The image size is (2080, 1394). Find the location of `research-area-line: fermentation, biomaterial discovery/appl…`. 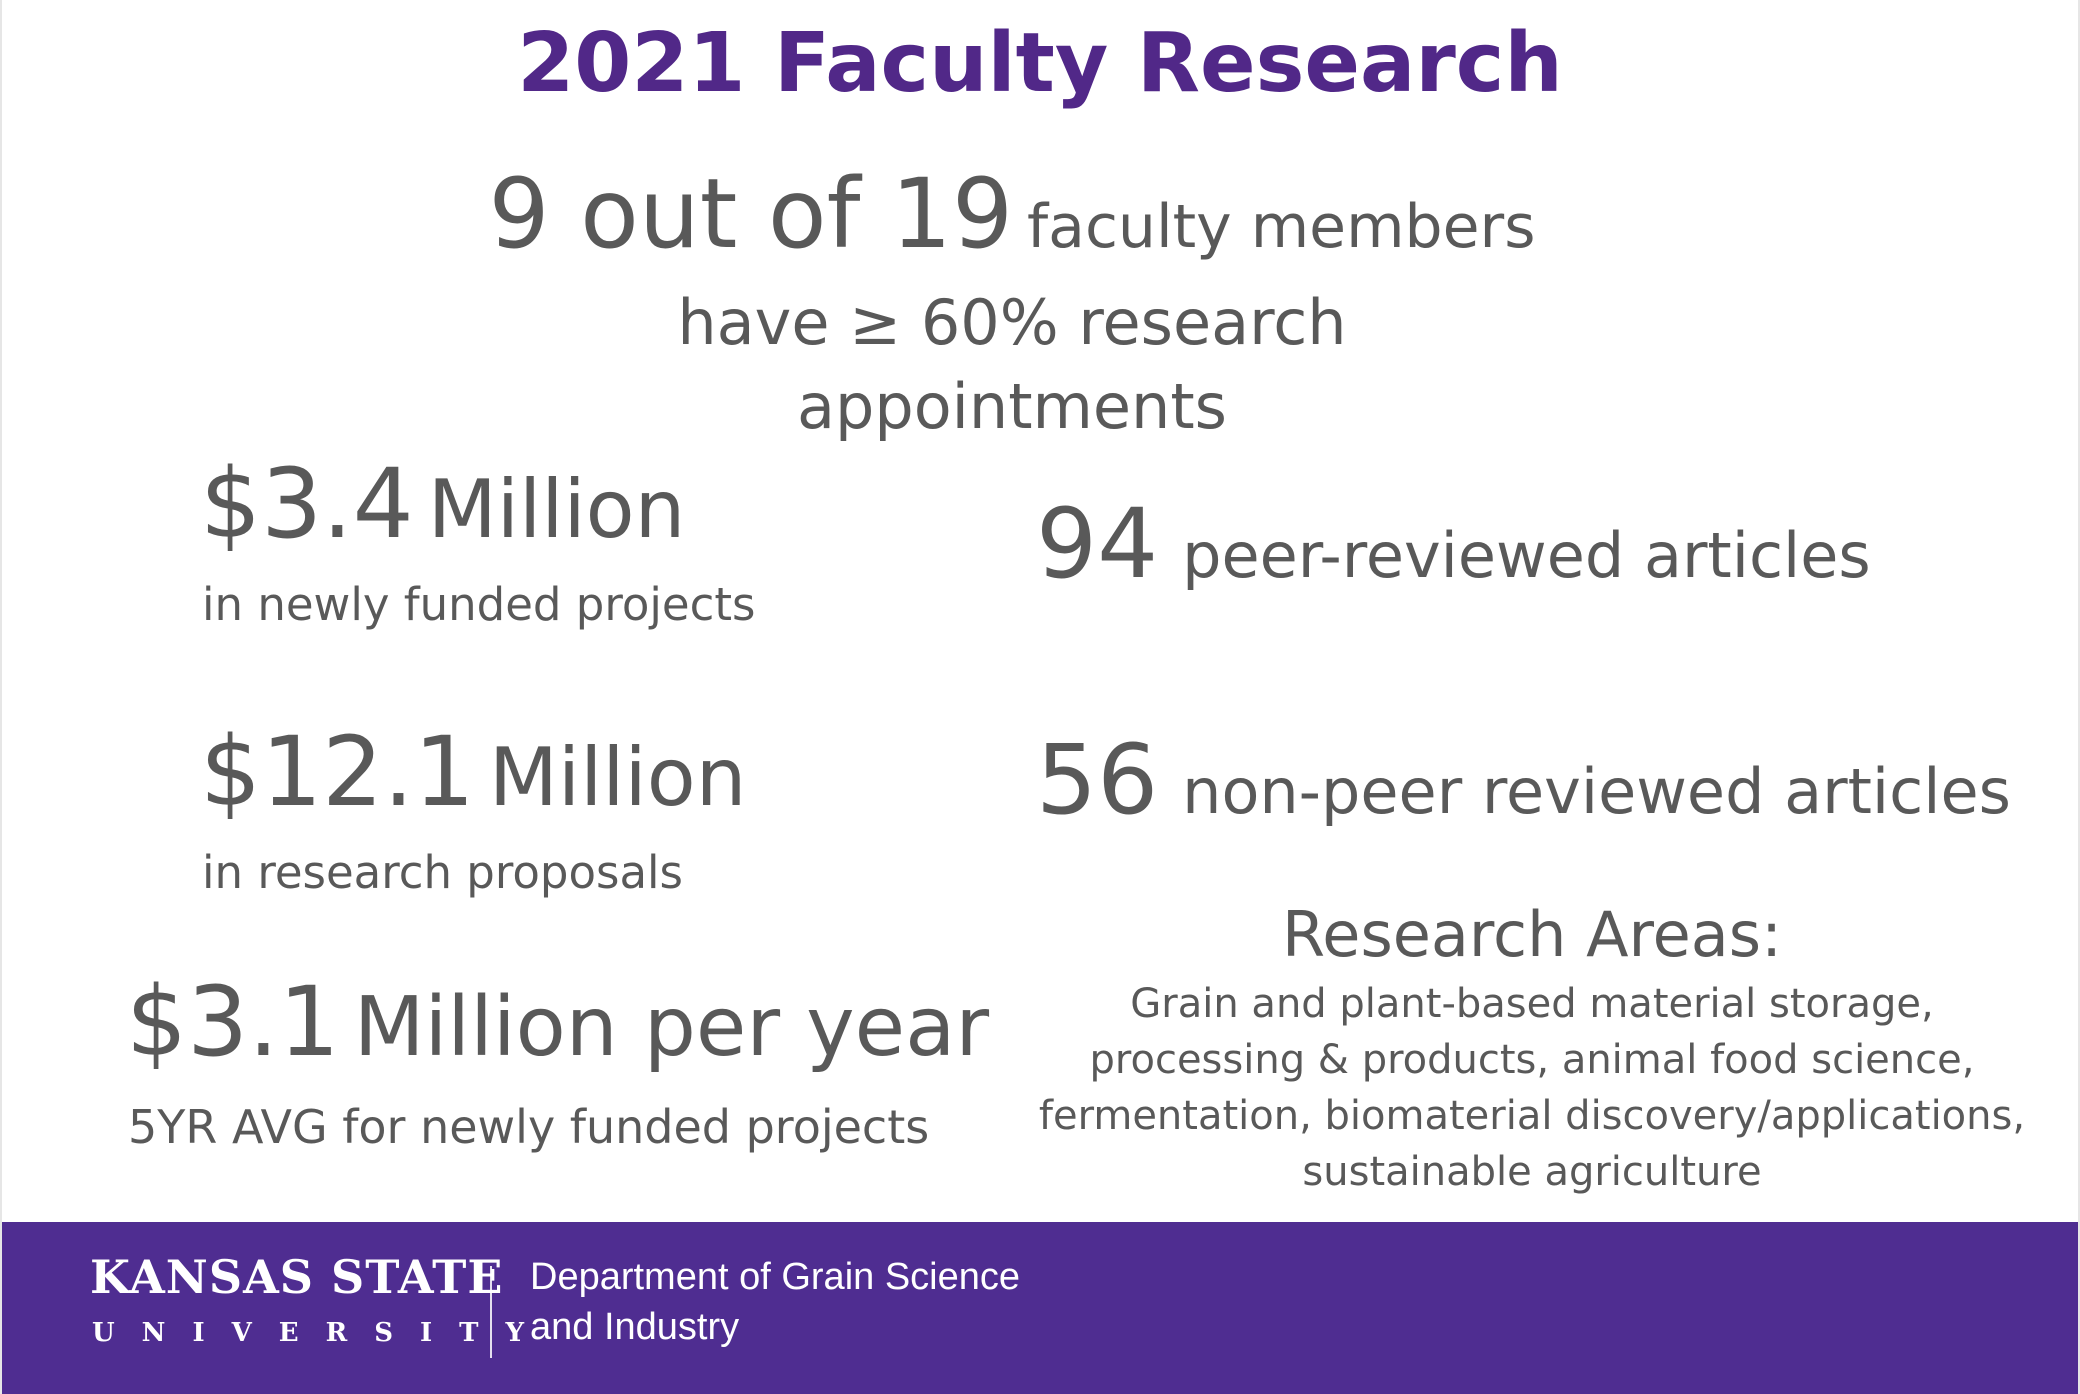

research-area-line: fermentation, biomaterial discovery/appl… is located at coordinates (1532, 1116).